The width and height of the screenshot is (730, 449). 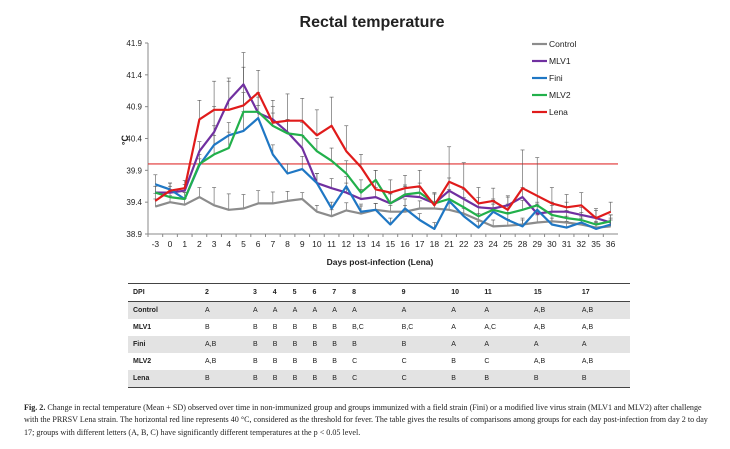 I want to click on x-tick-label: 24, so click(x=493, y=244).